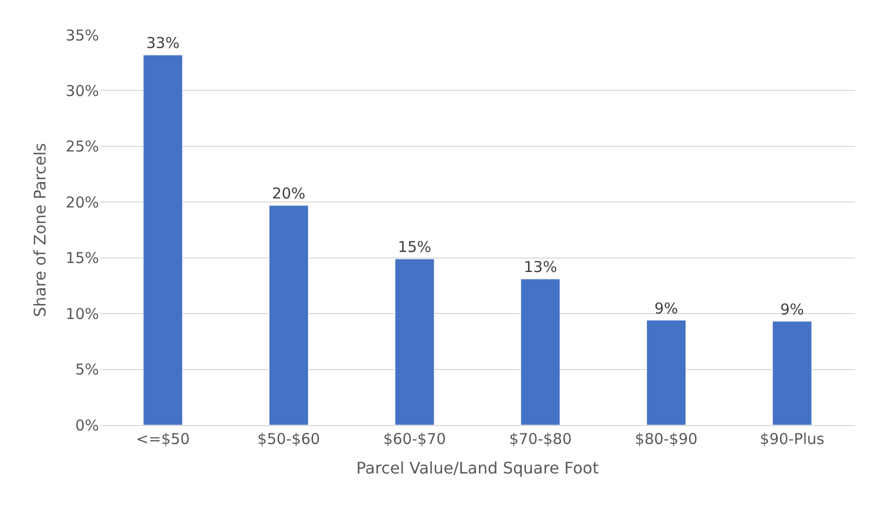 This screenshot has height=525, width=870. Describe the element at coordinates (87, 425) in the screenshot. I see `y-tick-label: 0%` at that location.